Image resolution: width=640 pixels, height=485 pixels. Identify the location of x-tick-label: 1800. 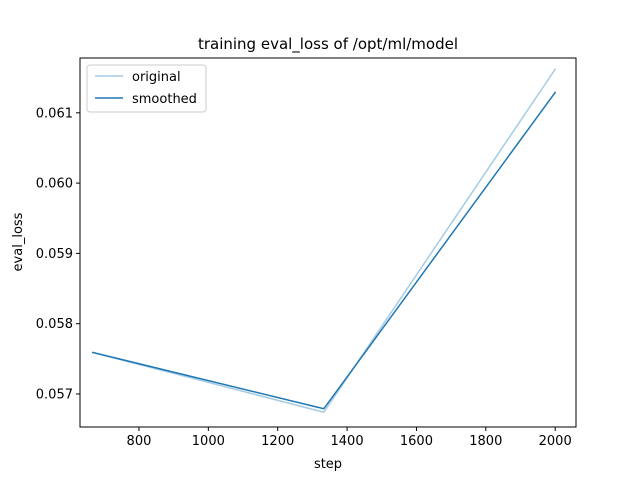
(485, 441).